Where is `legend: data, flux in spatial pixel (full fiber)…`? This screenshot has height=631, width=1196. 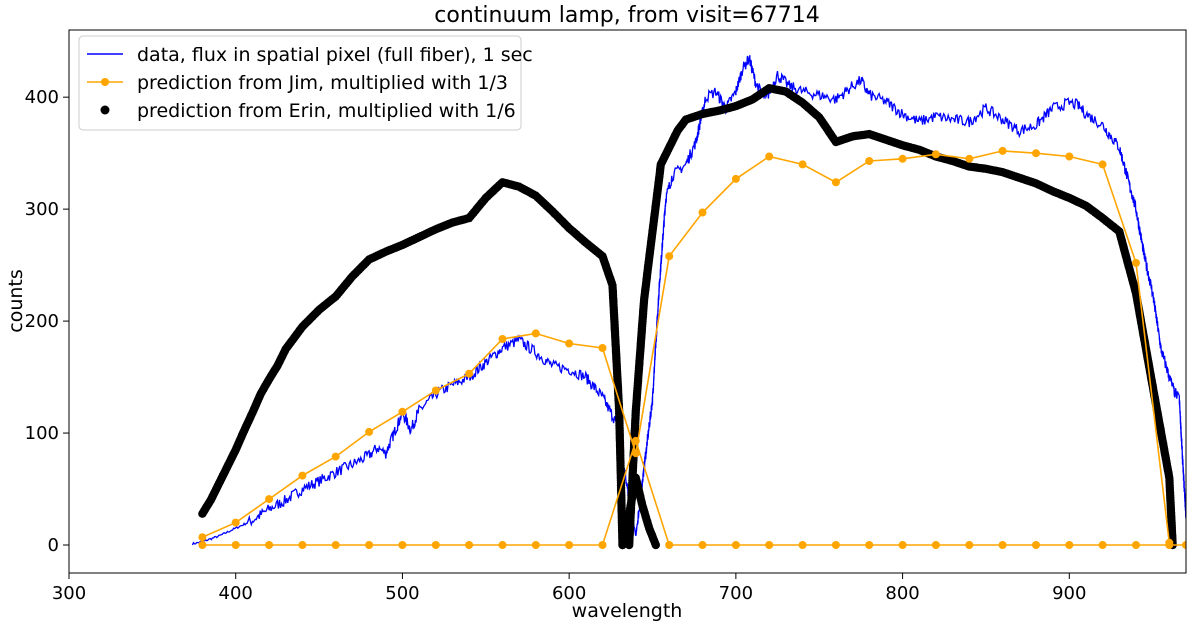
legend: data, flux in spatial pixel (full fiber)… is located at coordinates (305, 83).